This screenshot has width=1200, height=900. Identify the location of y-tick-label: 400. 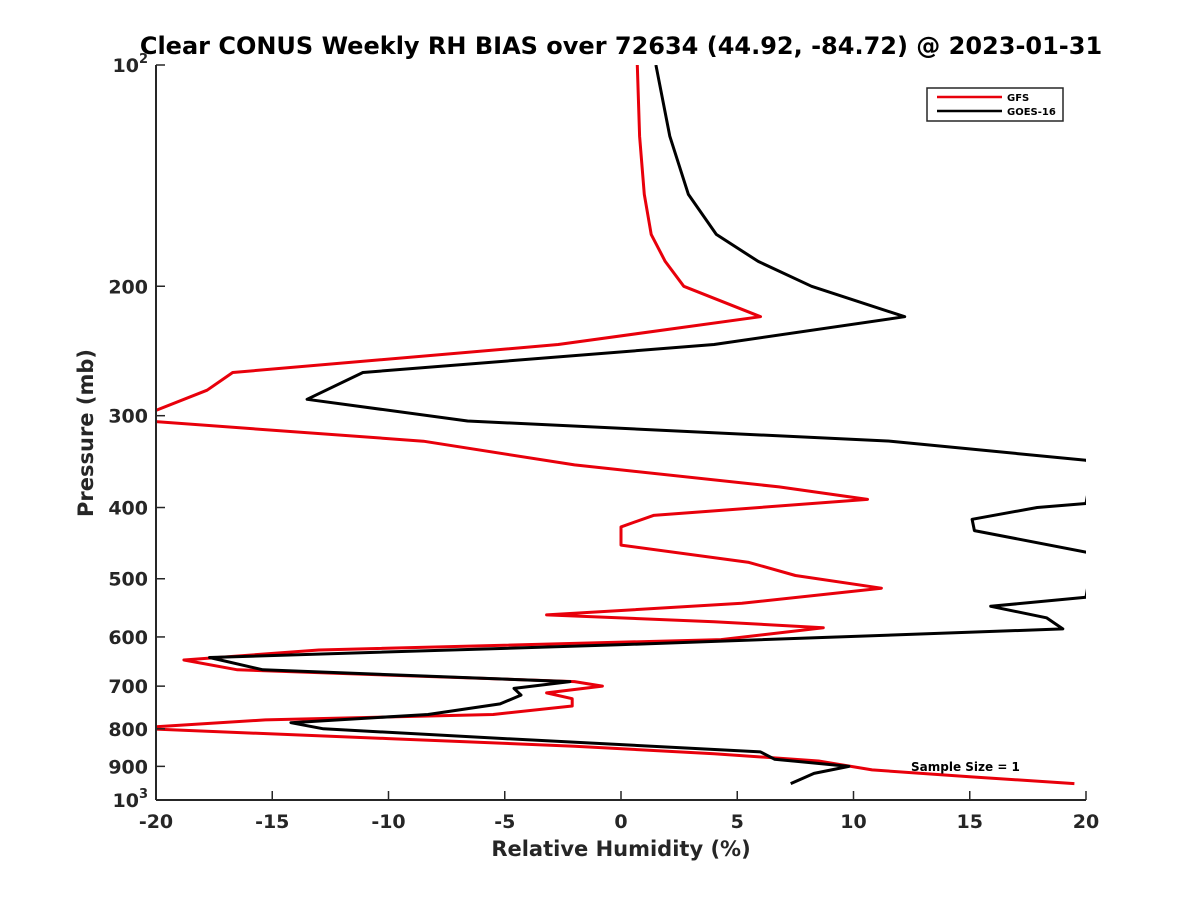
(128, 509).